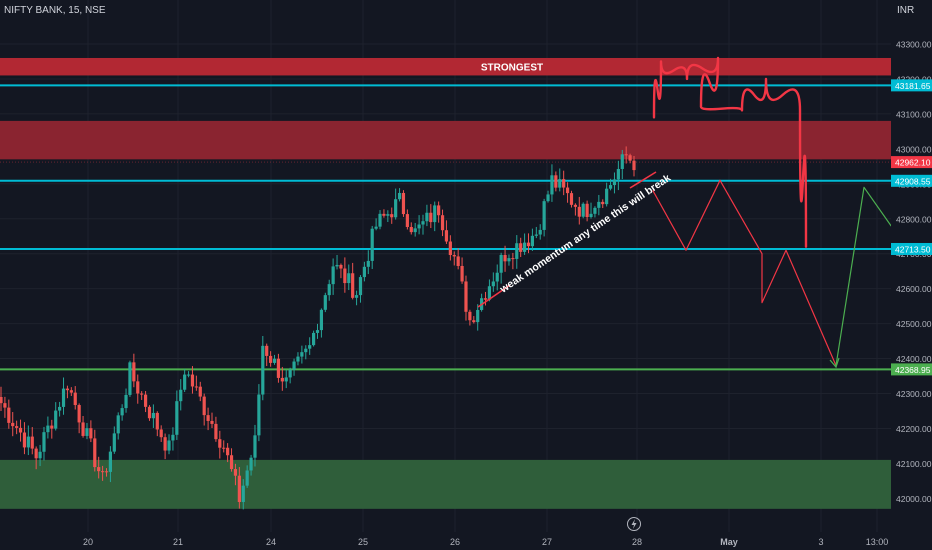 This screenshot has height=550, width=932. What do you see at coordinates (547, 542) in the screenshot?
I see `x-tick-label: 27` at bounding box center [547, 542].